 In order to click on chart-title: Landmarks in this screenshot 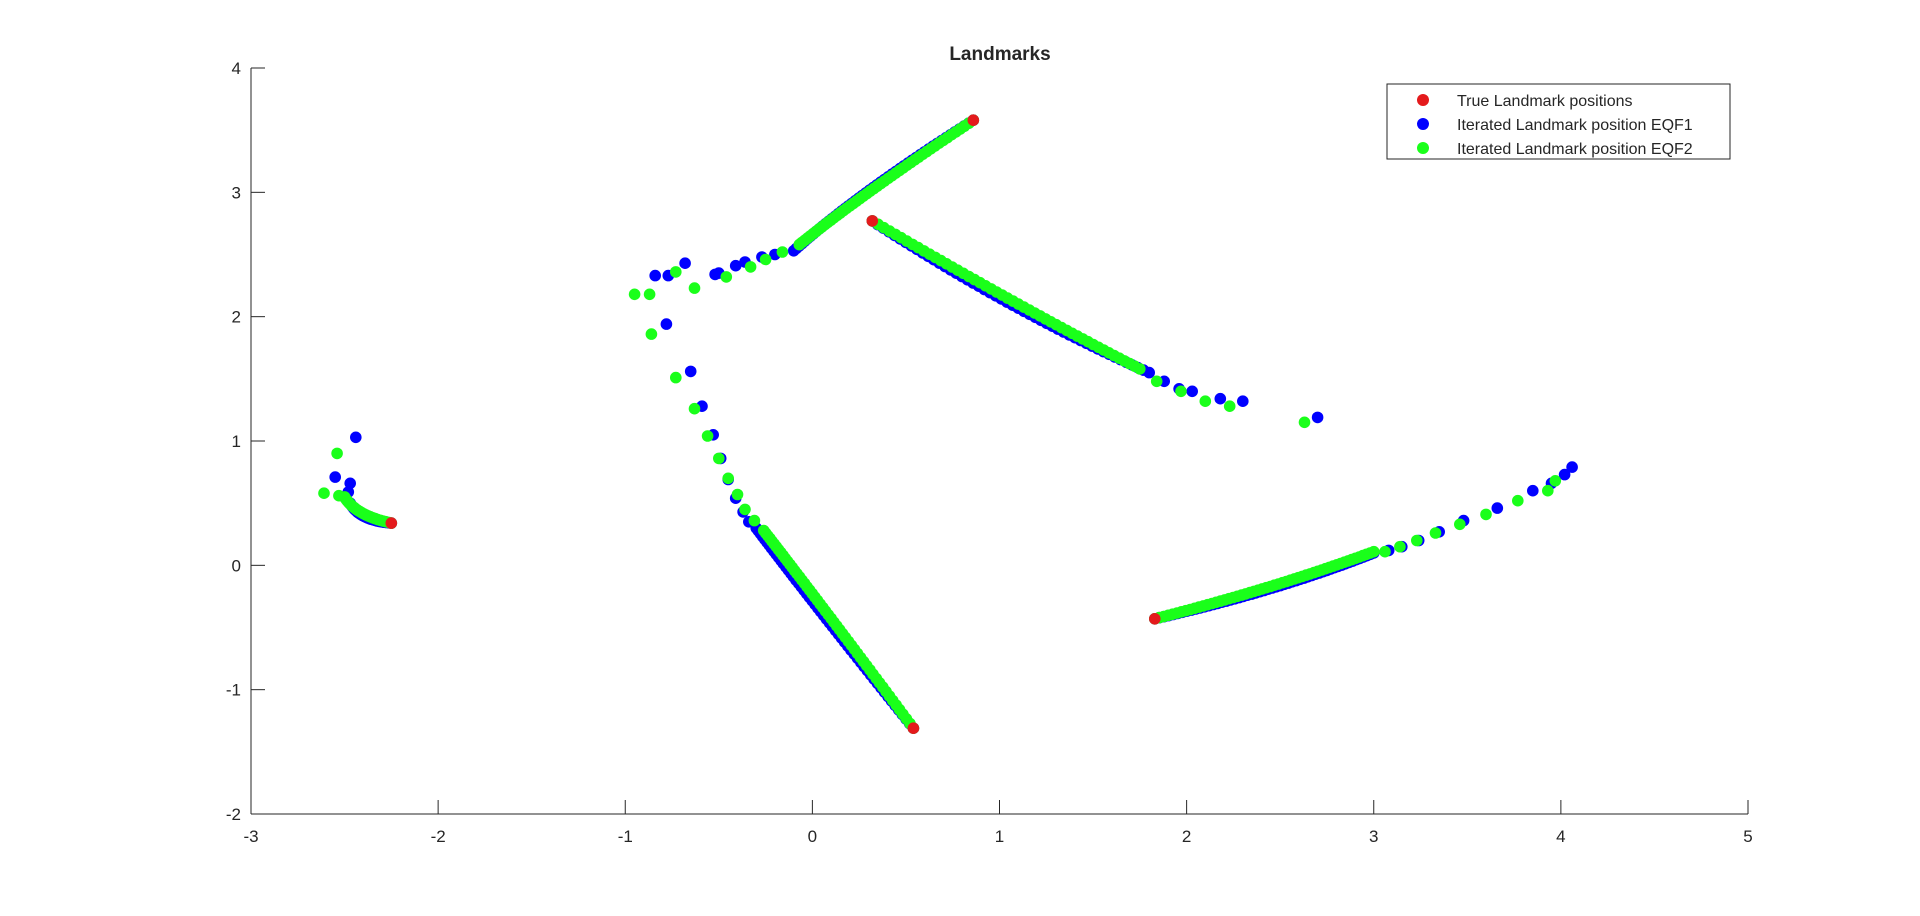, I will do `click(999, 54)`.